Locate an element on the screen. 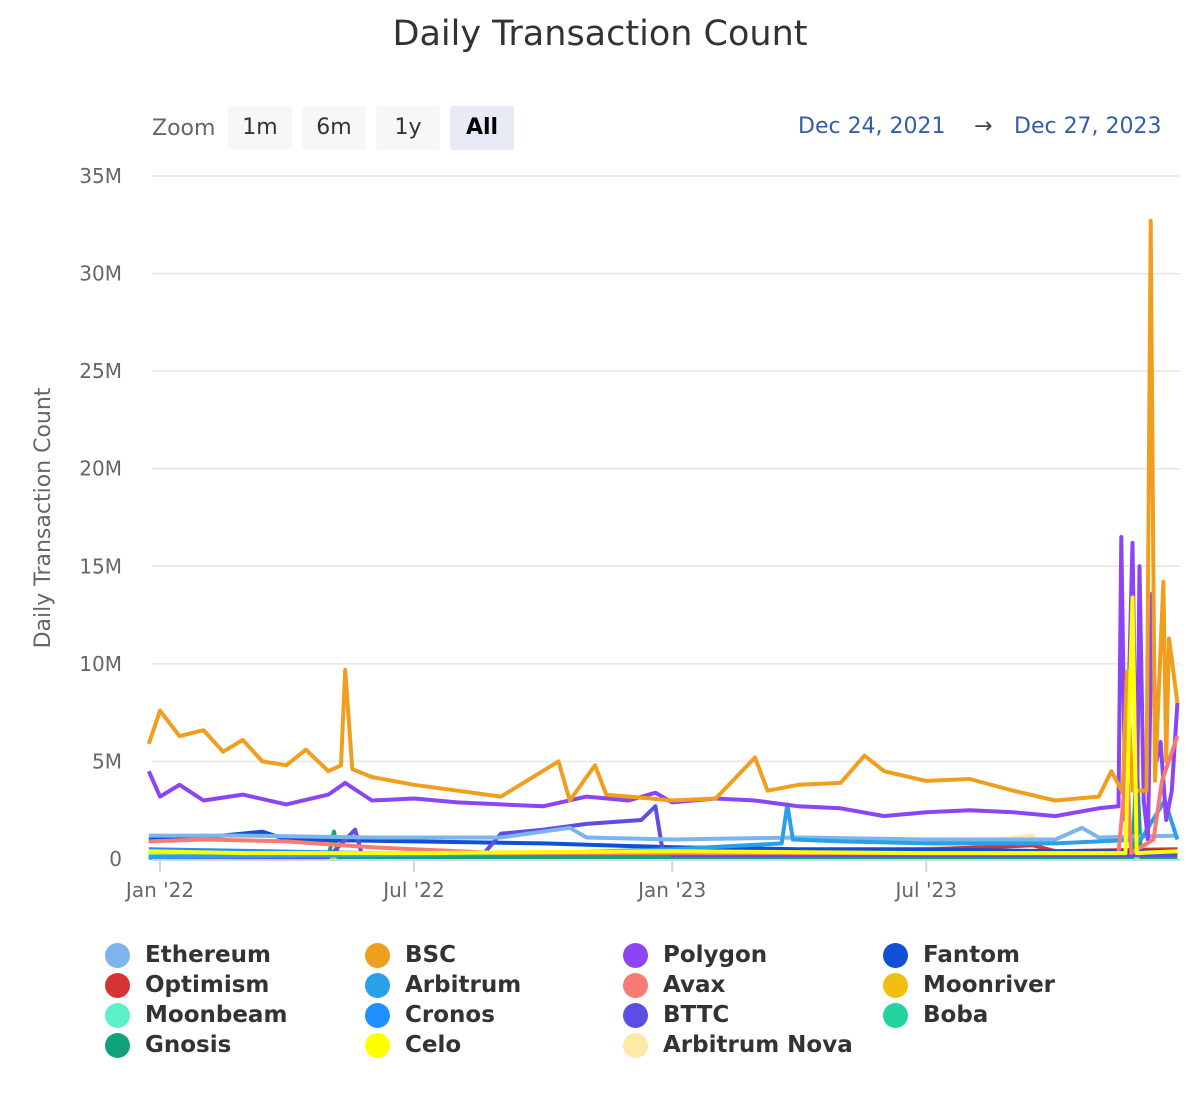  zoom-1m-button: 1m is located at coordinates (260, 128).